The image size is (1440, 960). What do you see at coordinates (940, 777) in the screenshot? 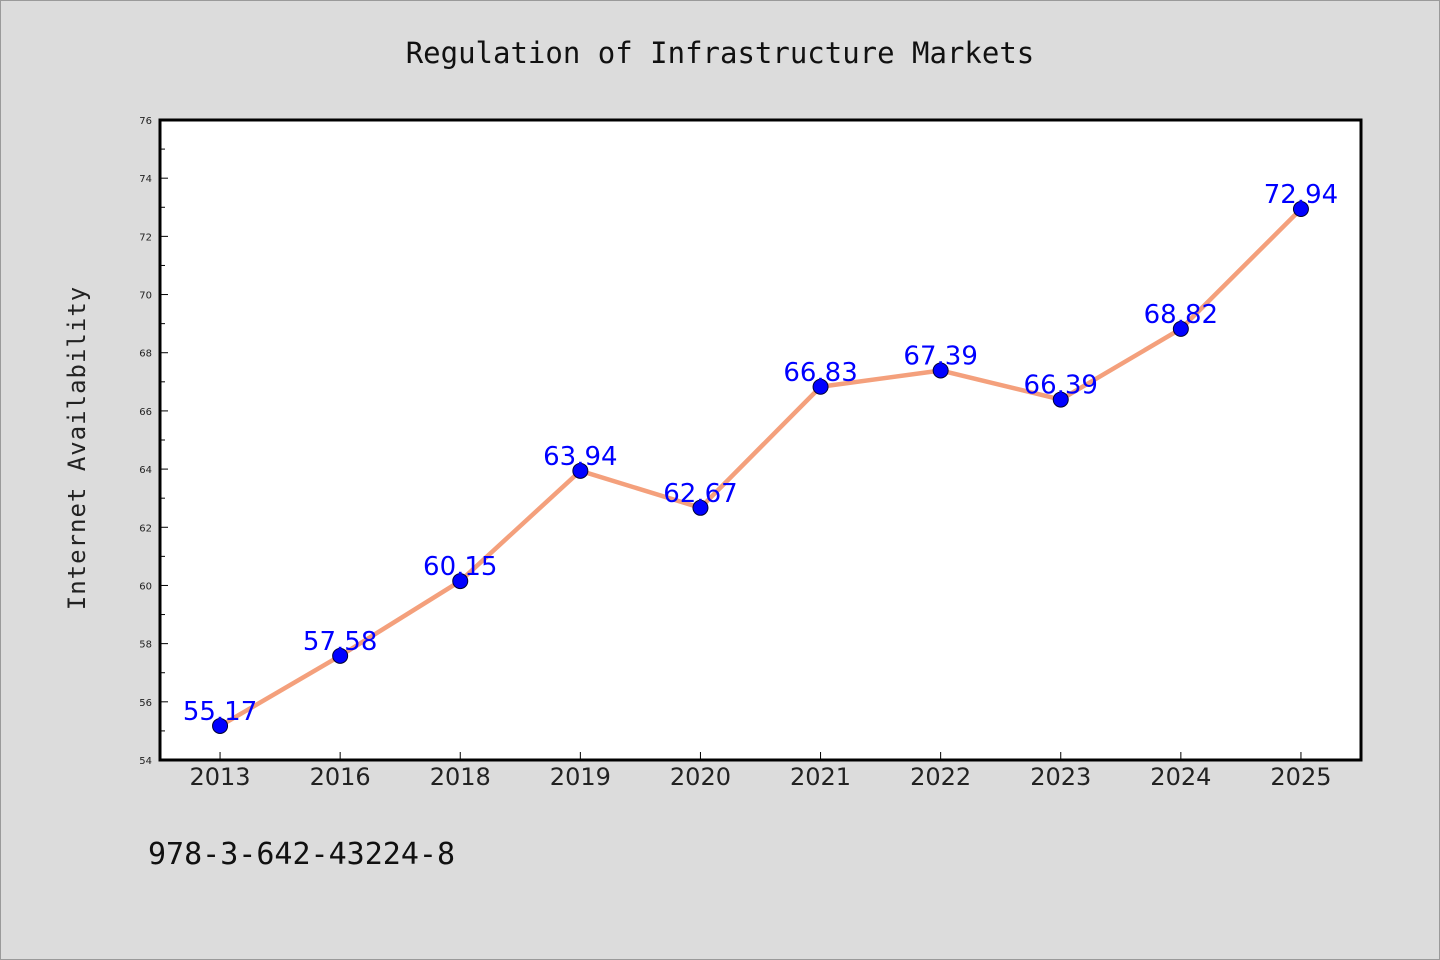
I see `x-tick-label: 2022` at bounding box center [940, 777].